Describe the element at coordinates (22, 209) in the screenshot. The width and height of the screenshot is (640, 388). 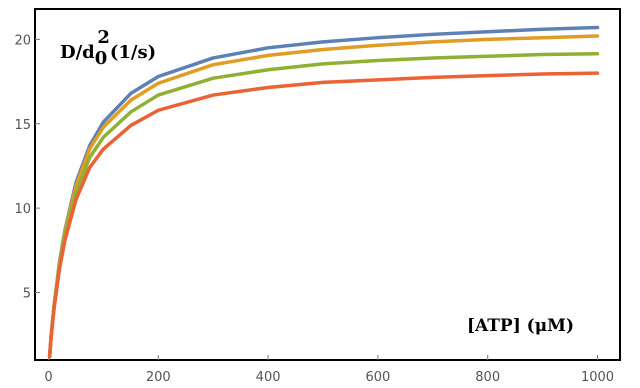
I see `y-tick-label: 10` at that location.